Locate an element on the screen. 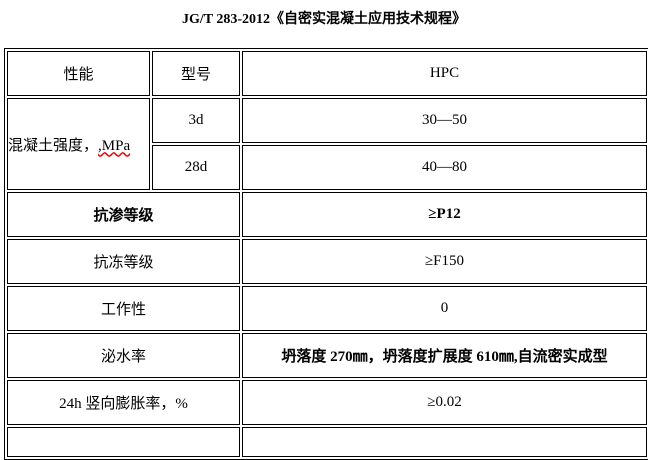 This screenshot has width=648, height=460. row-property: 24h 竖向膨胀率，% is located at coordinates (123, 402).